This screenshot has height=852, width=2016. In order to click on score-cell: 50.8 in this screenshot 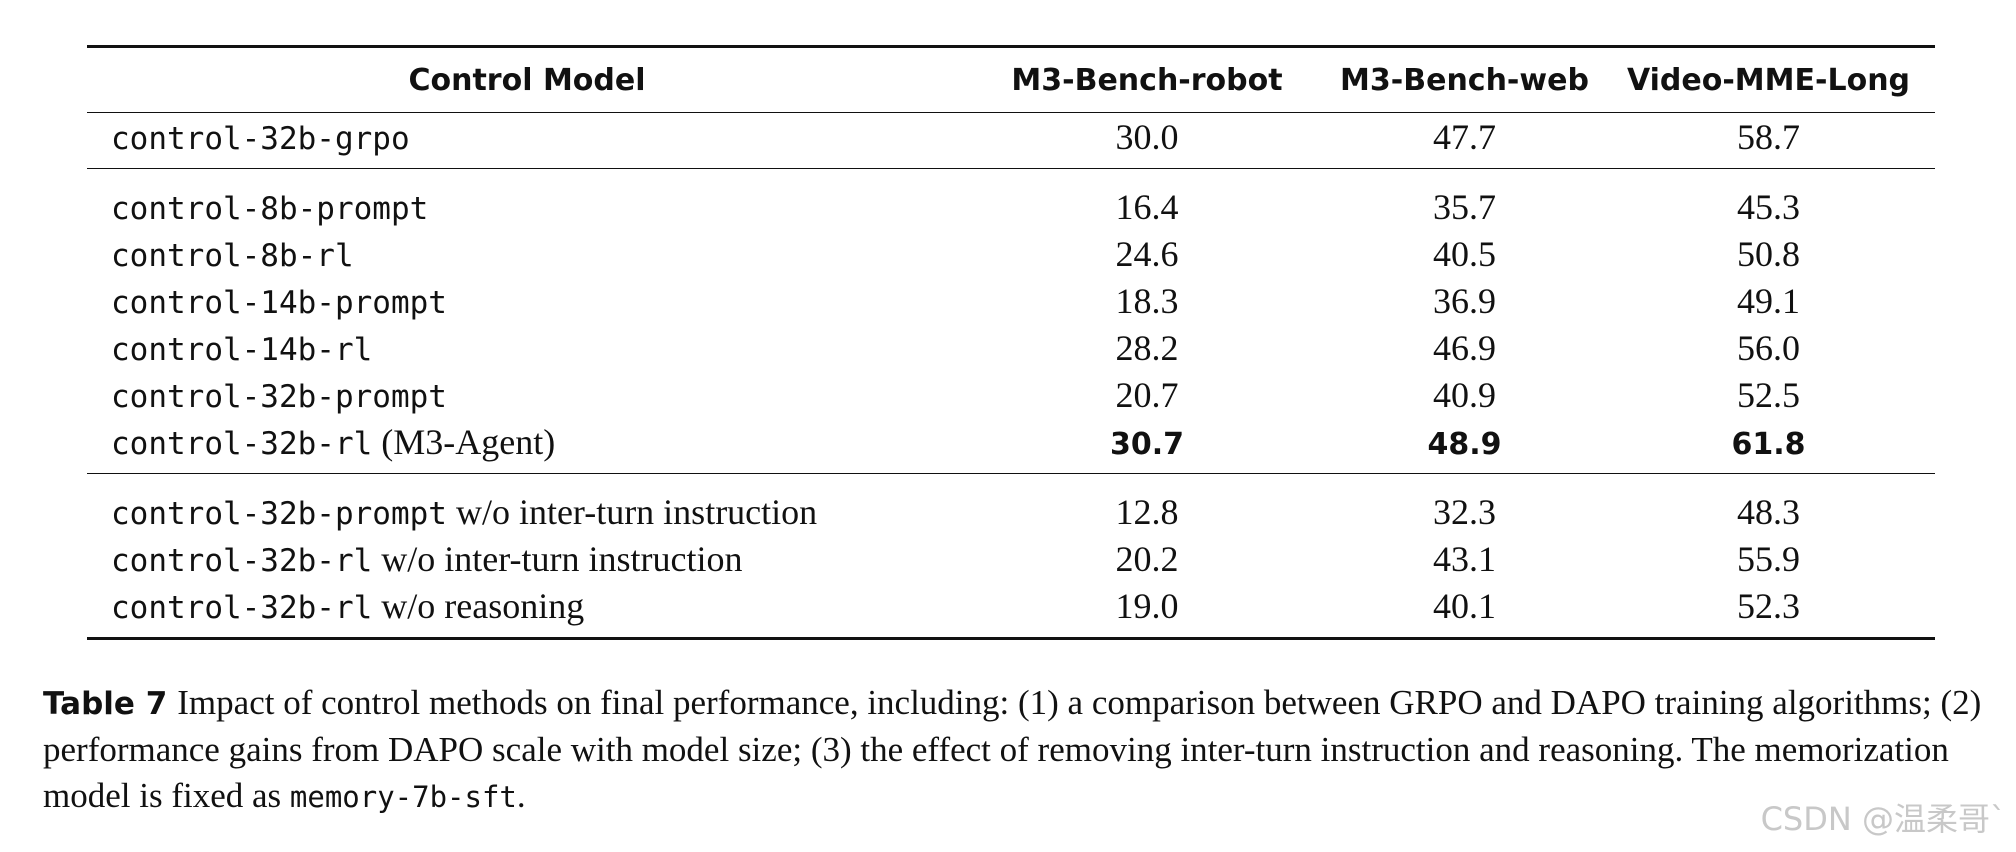, I will do `click(1768, 253)`.